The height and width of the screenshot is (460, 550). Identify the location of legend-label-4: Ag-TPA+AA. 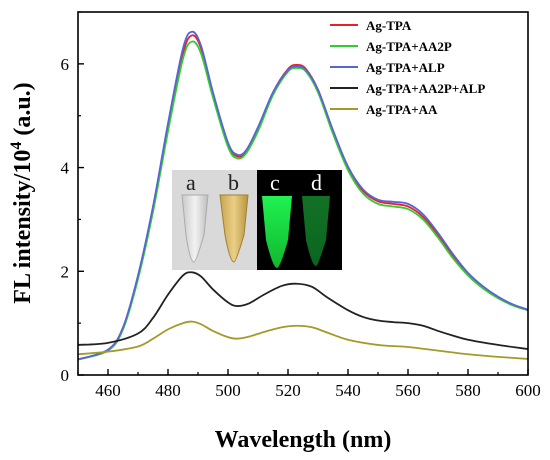
(402, 109).